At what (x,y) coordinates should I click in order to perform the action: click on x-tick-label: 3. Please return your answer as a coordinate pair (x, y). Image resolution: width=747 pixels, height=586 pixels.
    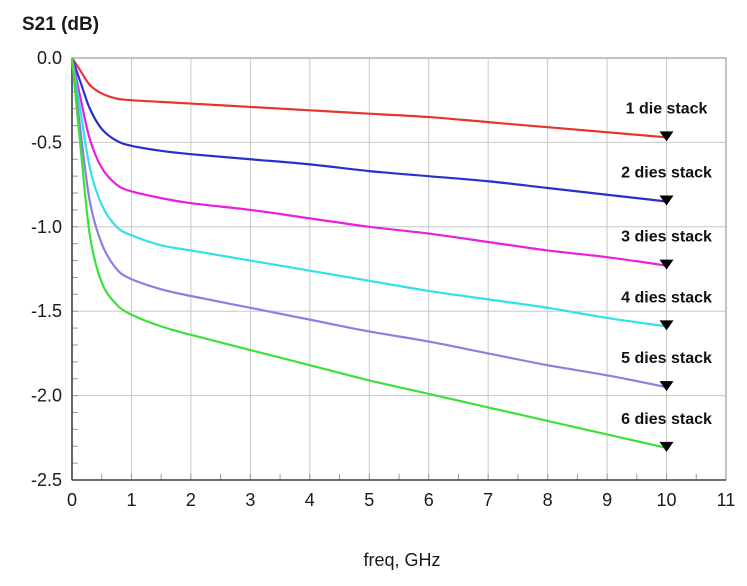
    Looking at the image, I should click on (250, 500).